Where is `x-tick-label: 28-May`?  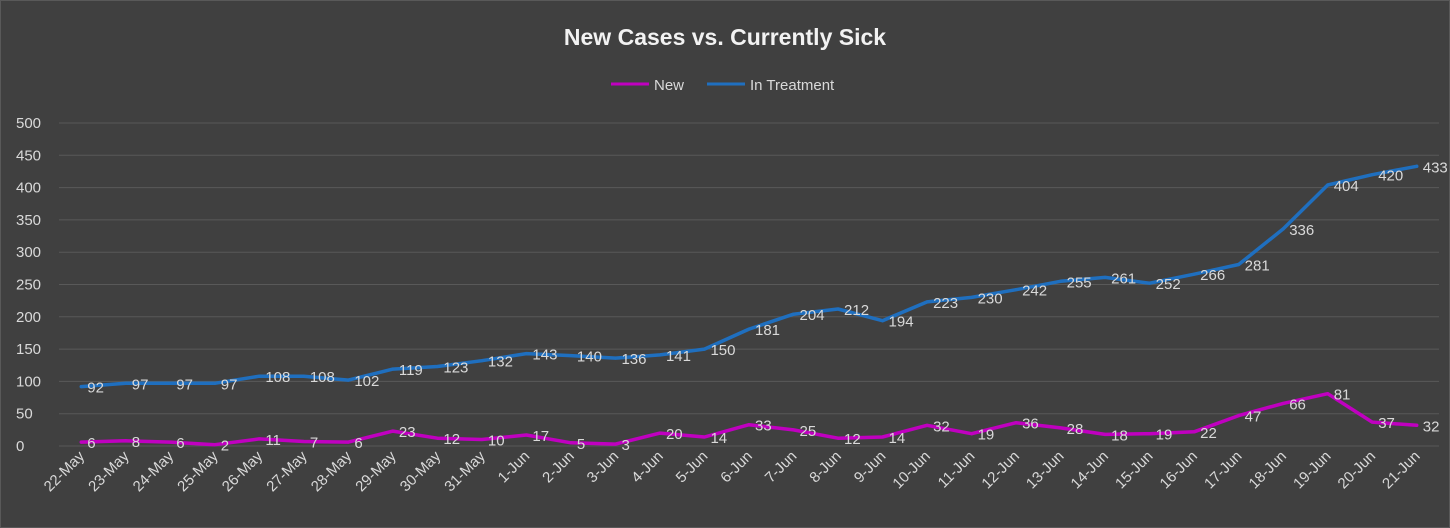
x-tick-label: 28-May is located at coordinates (332, 471).